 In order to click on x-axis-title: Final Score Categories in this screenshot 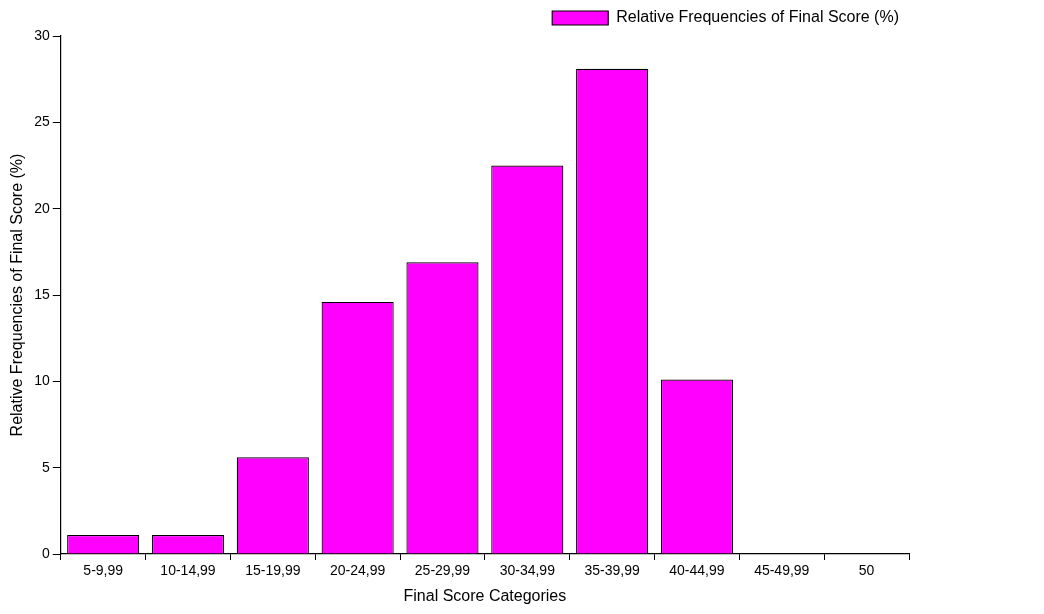, I will do `click(485, 595)`.